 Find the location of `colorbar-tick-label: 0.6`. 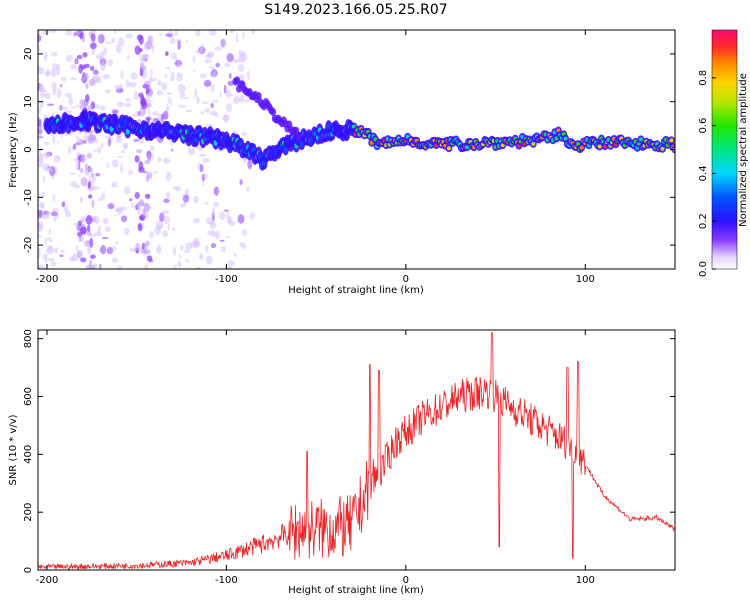

colorbar-tick-label: 0.6 is located at coordinates (703, 126).